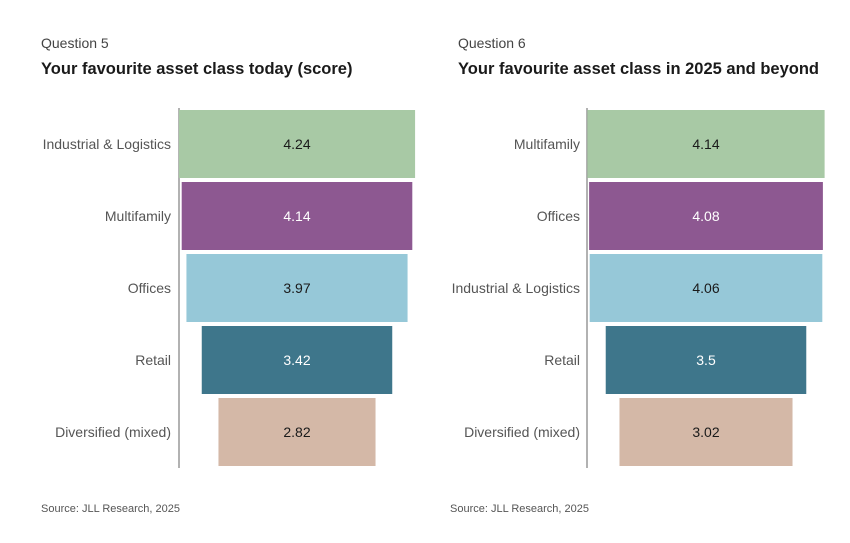 The image size is (850, 543). What do you see at coordinates (492, 43) in the screenshot?
I see `chart-subtitle: Question 6` at bounding box center [492, 43].